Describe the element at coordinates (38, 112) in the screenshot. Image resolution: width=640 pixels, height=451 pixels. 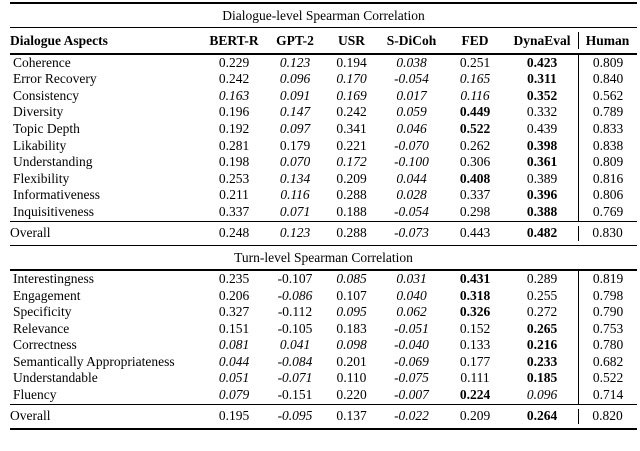
I see `aspect-label: Diversity` at that location.